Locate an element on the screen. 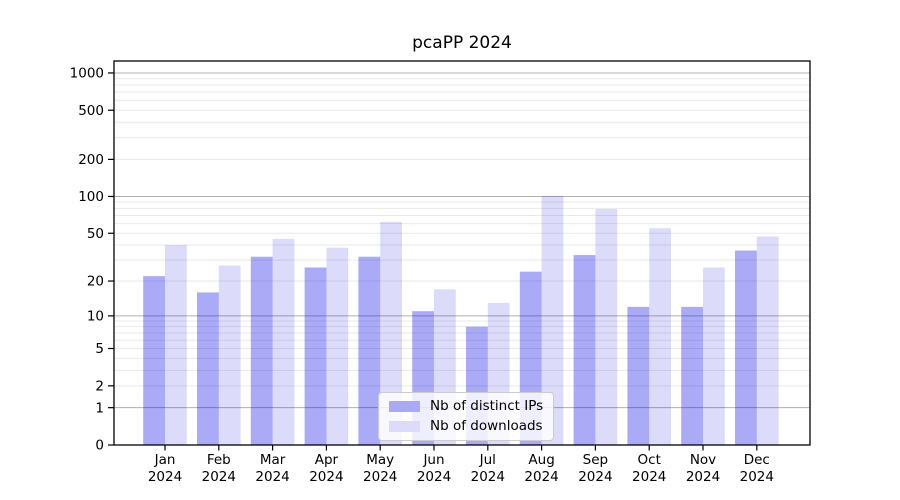 This screenshot has width=900, height=500. y-tick-label: 100 is located at coordinates (91, 197).